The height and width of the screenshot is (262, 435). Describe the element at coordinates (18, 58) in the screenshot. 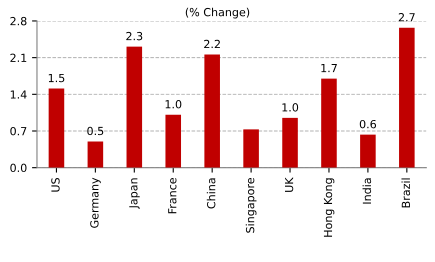

I see `y-tick-label: 2.1` at that location.